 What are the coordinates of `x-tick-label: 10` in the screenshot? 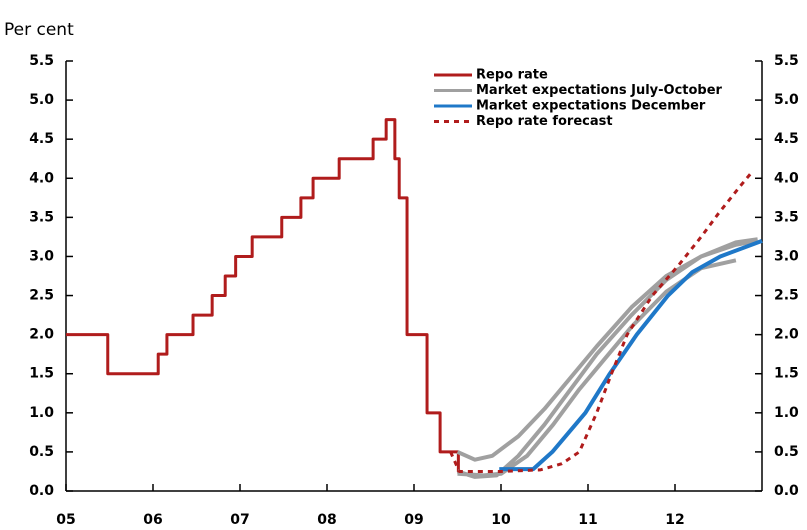 It's located at (501, 520).